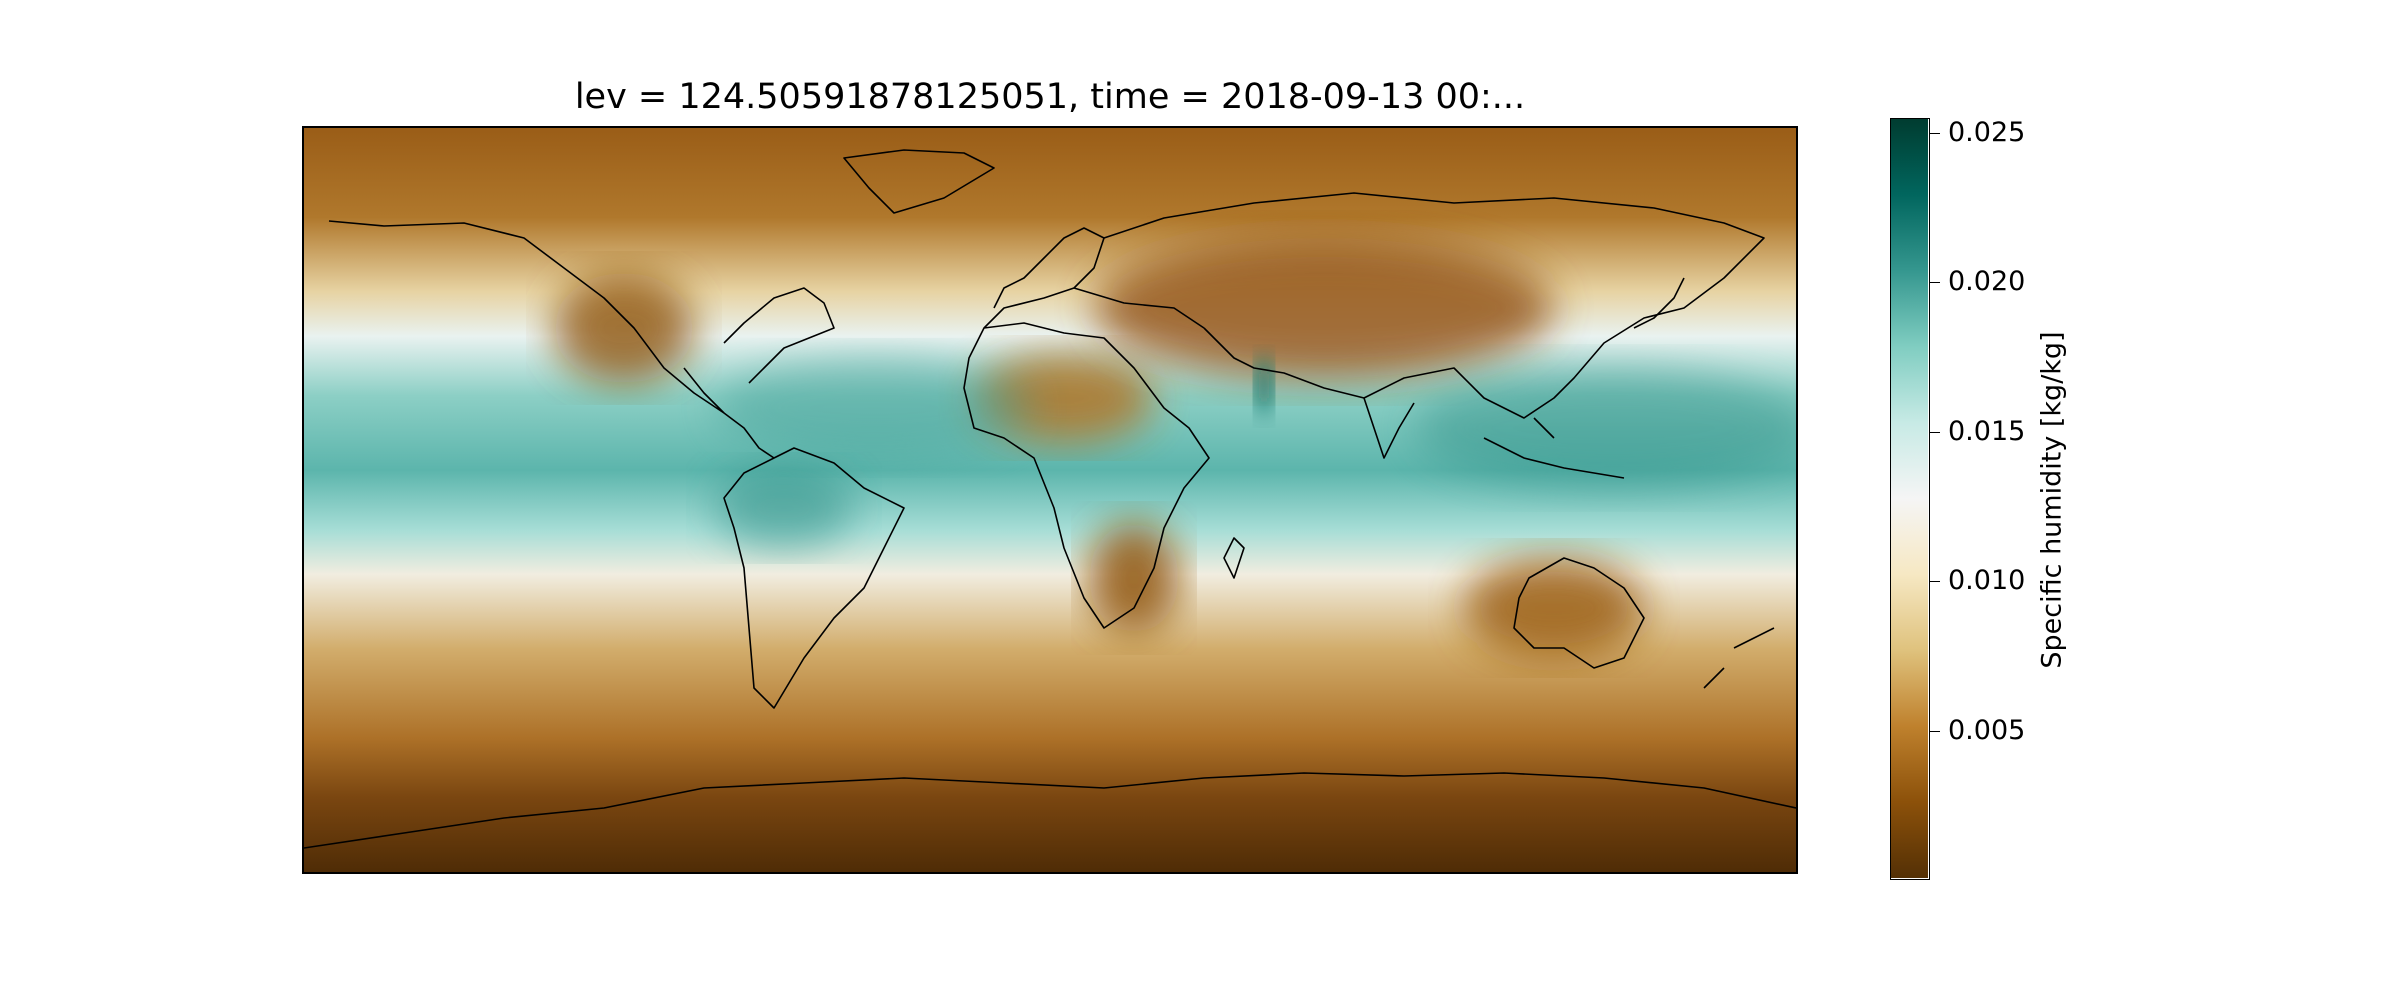 The image size is (2400, 1000). Describe the element at coordinates (1086, 475) in the screenshot. I see `coastline-africa` at that location.